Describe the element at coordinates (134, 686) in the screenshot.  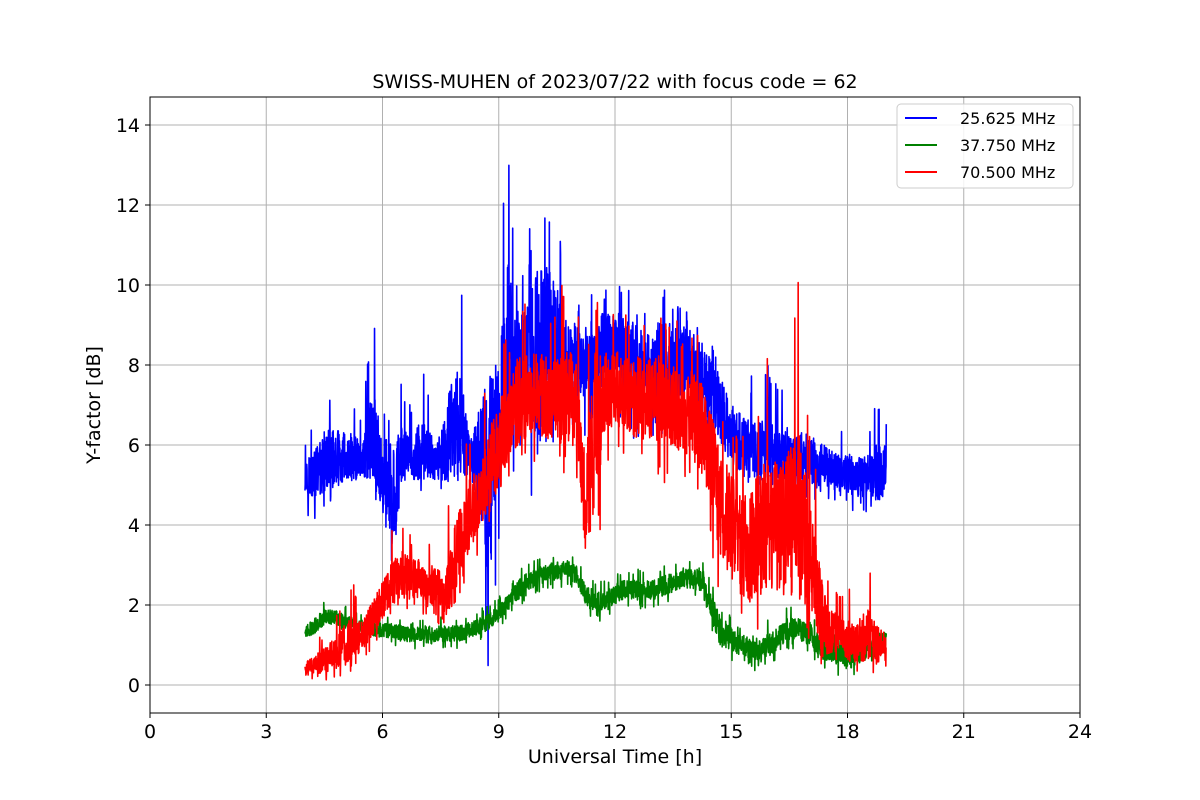
I see `y-tick-label: 0` at that location.